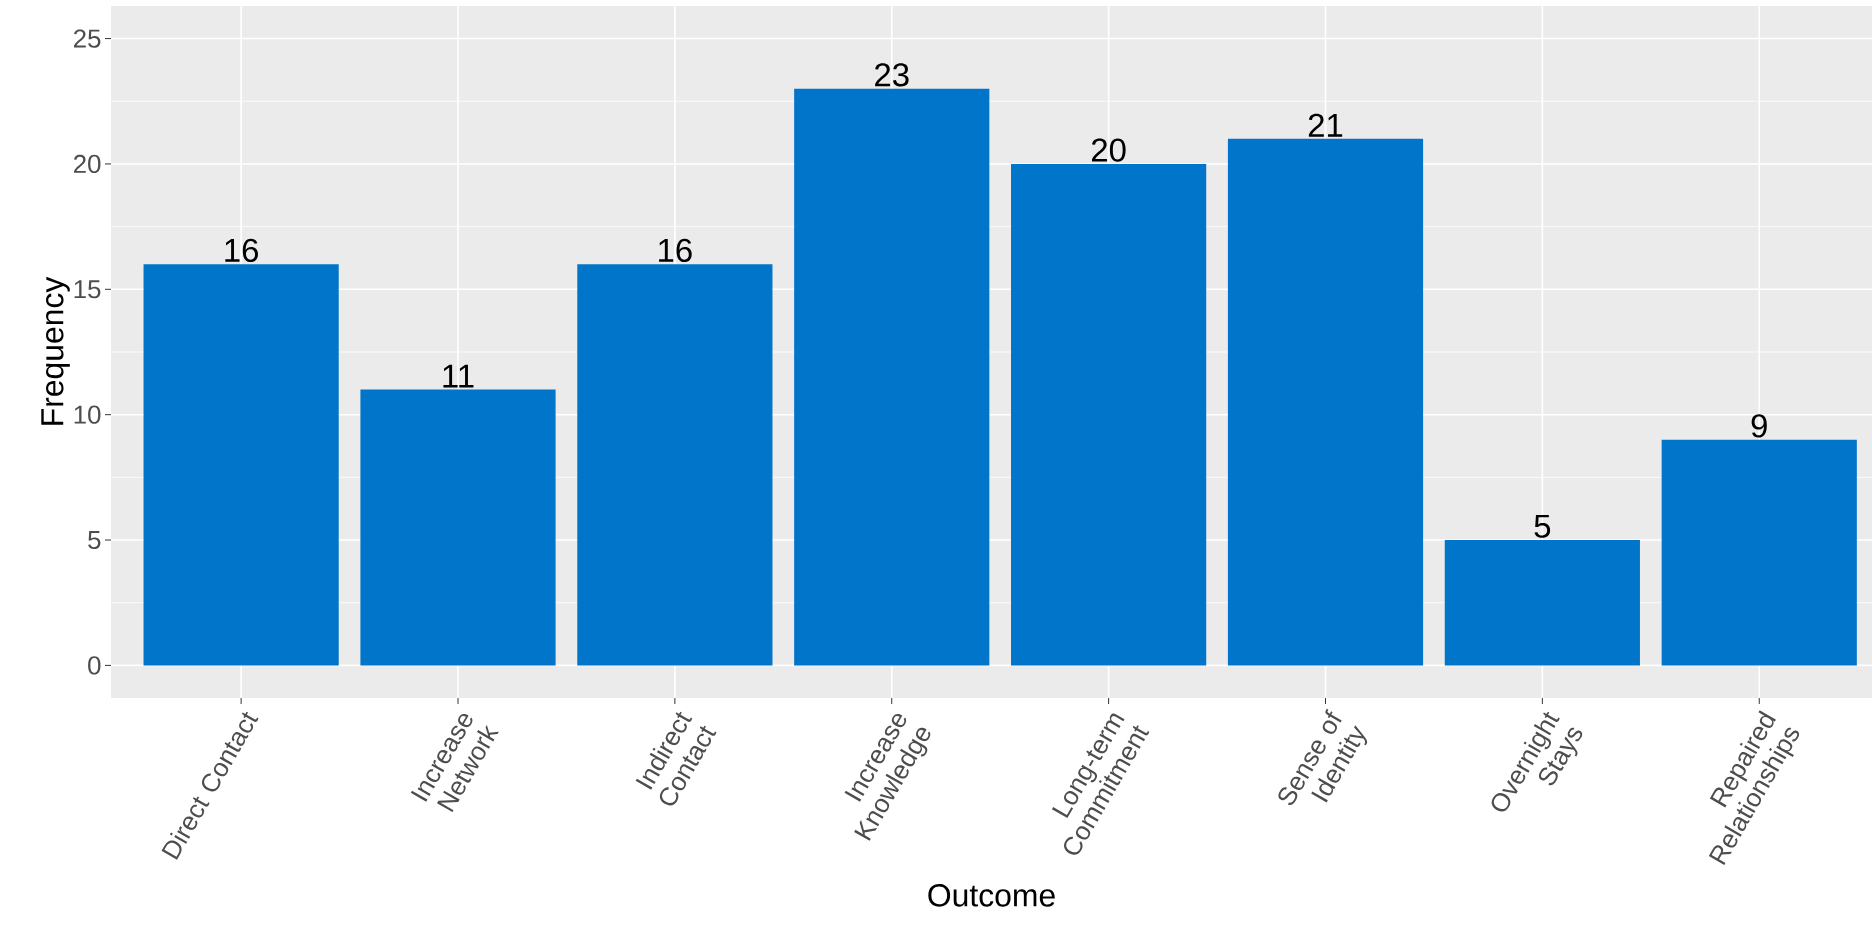 The width and height of the screenshot is (1872, 951). Describe the element at coordinates (87, 289) in the screenshot. I see `y-tick-label: 15` at that location.